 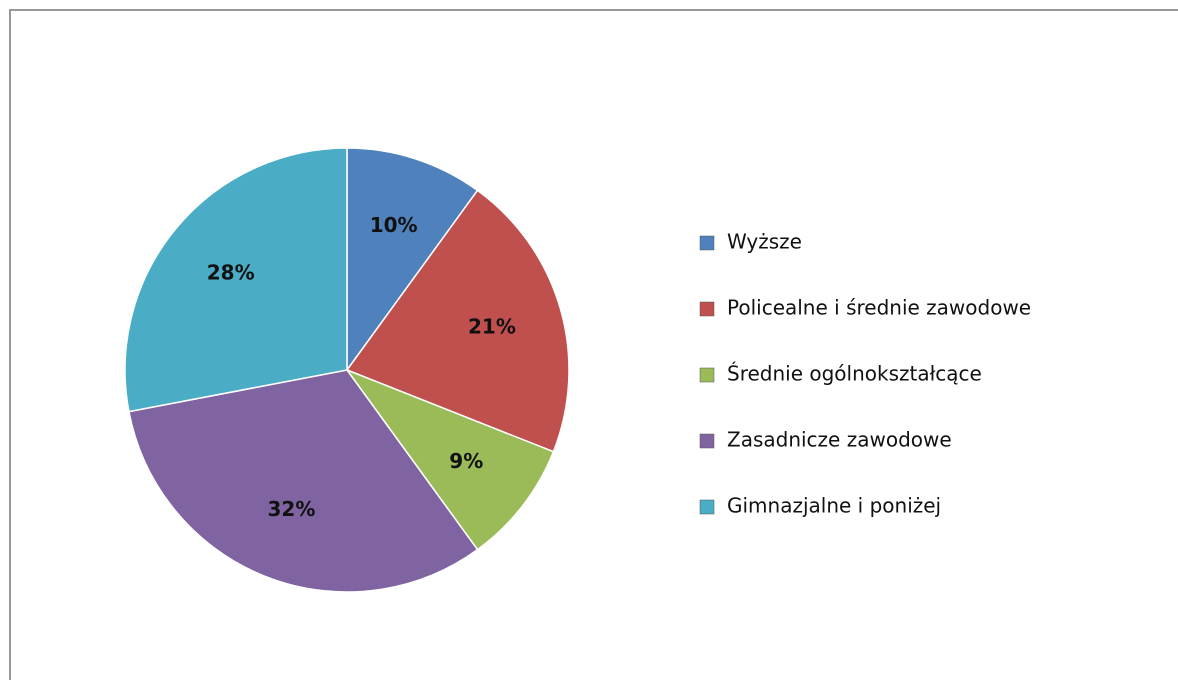 What do you see at coordinates (231, 272) in the screenshot?
I see `data-label: 28%` at bounding box center [231, 272].